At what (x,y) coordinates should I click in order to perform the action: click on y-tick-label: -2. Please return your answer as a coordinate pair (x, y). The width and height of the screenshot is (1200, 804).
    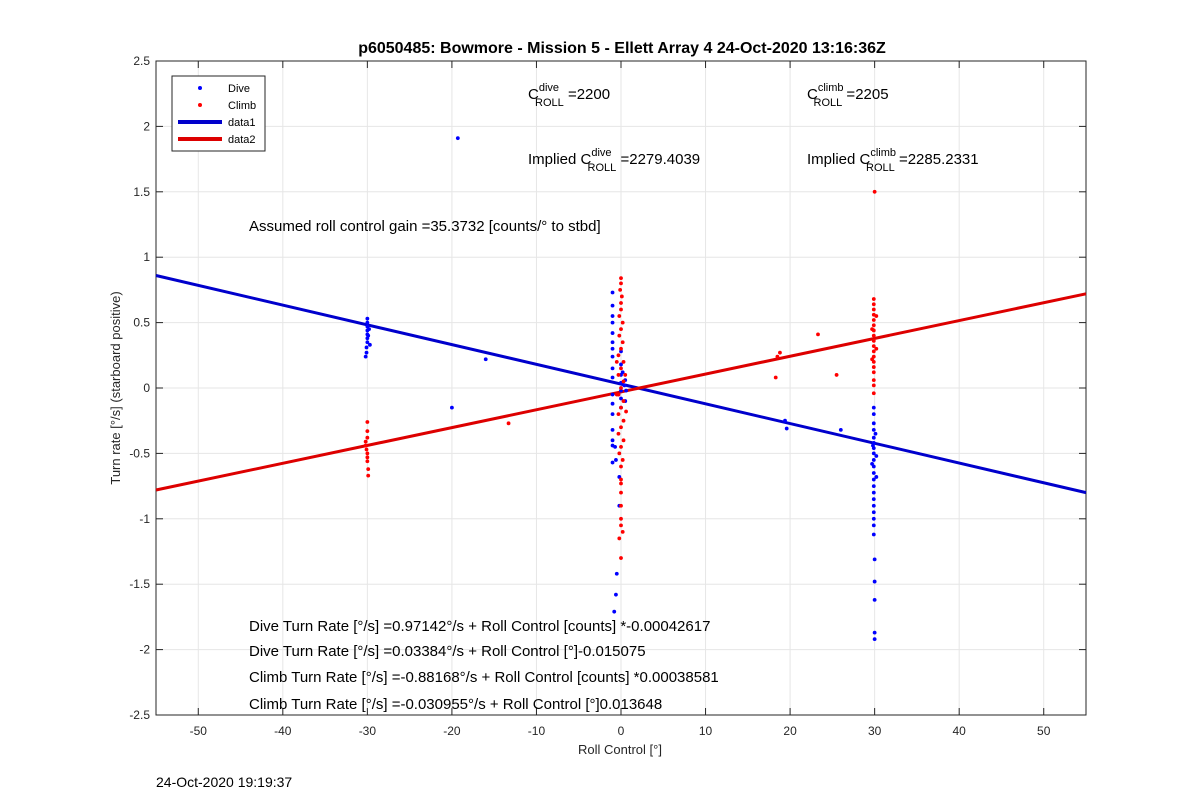
    Looking at the image, I should click on (144, 650).